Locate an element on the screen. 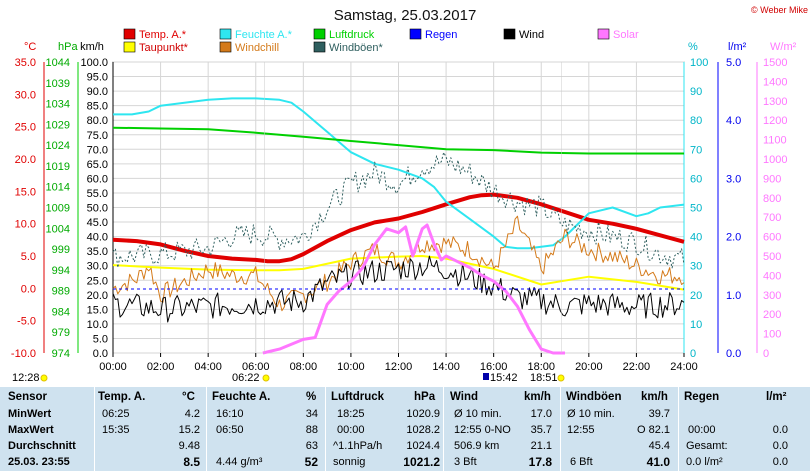  x-tick-label: 06:00 is located at coordinates (256, 367).